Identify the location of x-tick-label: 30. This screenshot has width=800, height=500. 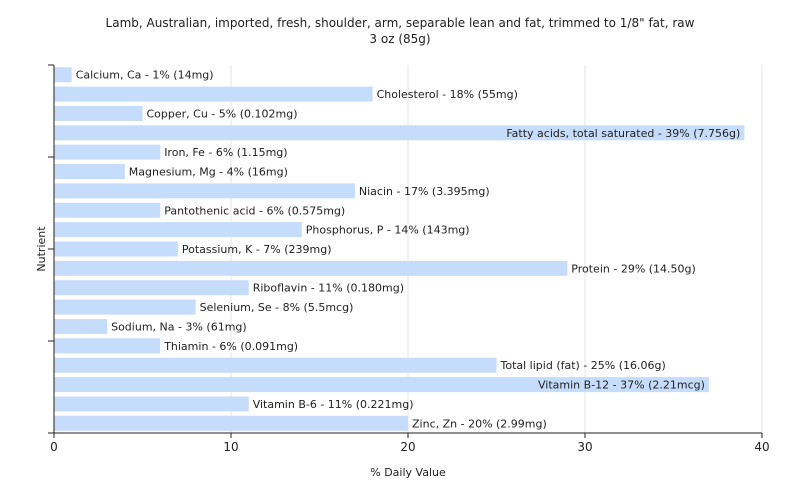
(584, 447).